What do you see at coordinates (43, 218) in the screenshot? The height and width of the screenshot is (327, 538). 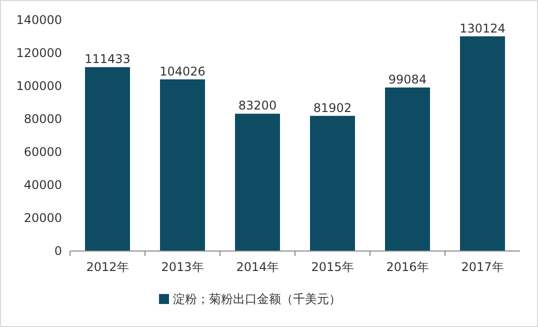 I see `y-tick-label: 20000` at bounding box center [43, 218].